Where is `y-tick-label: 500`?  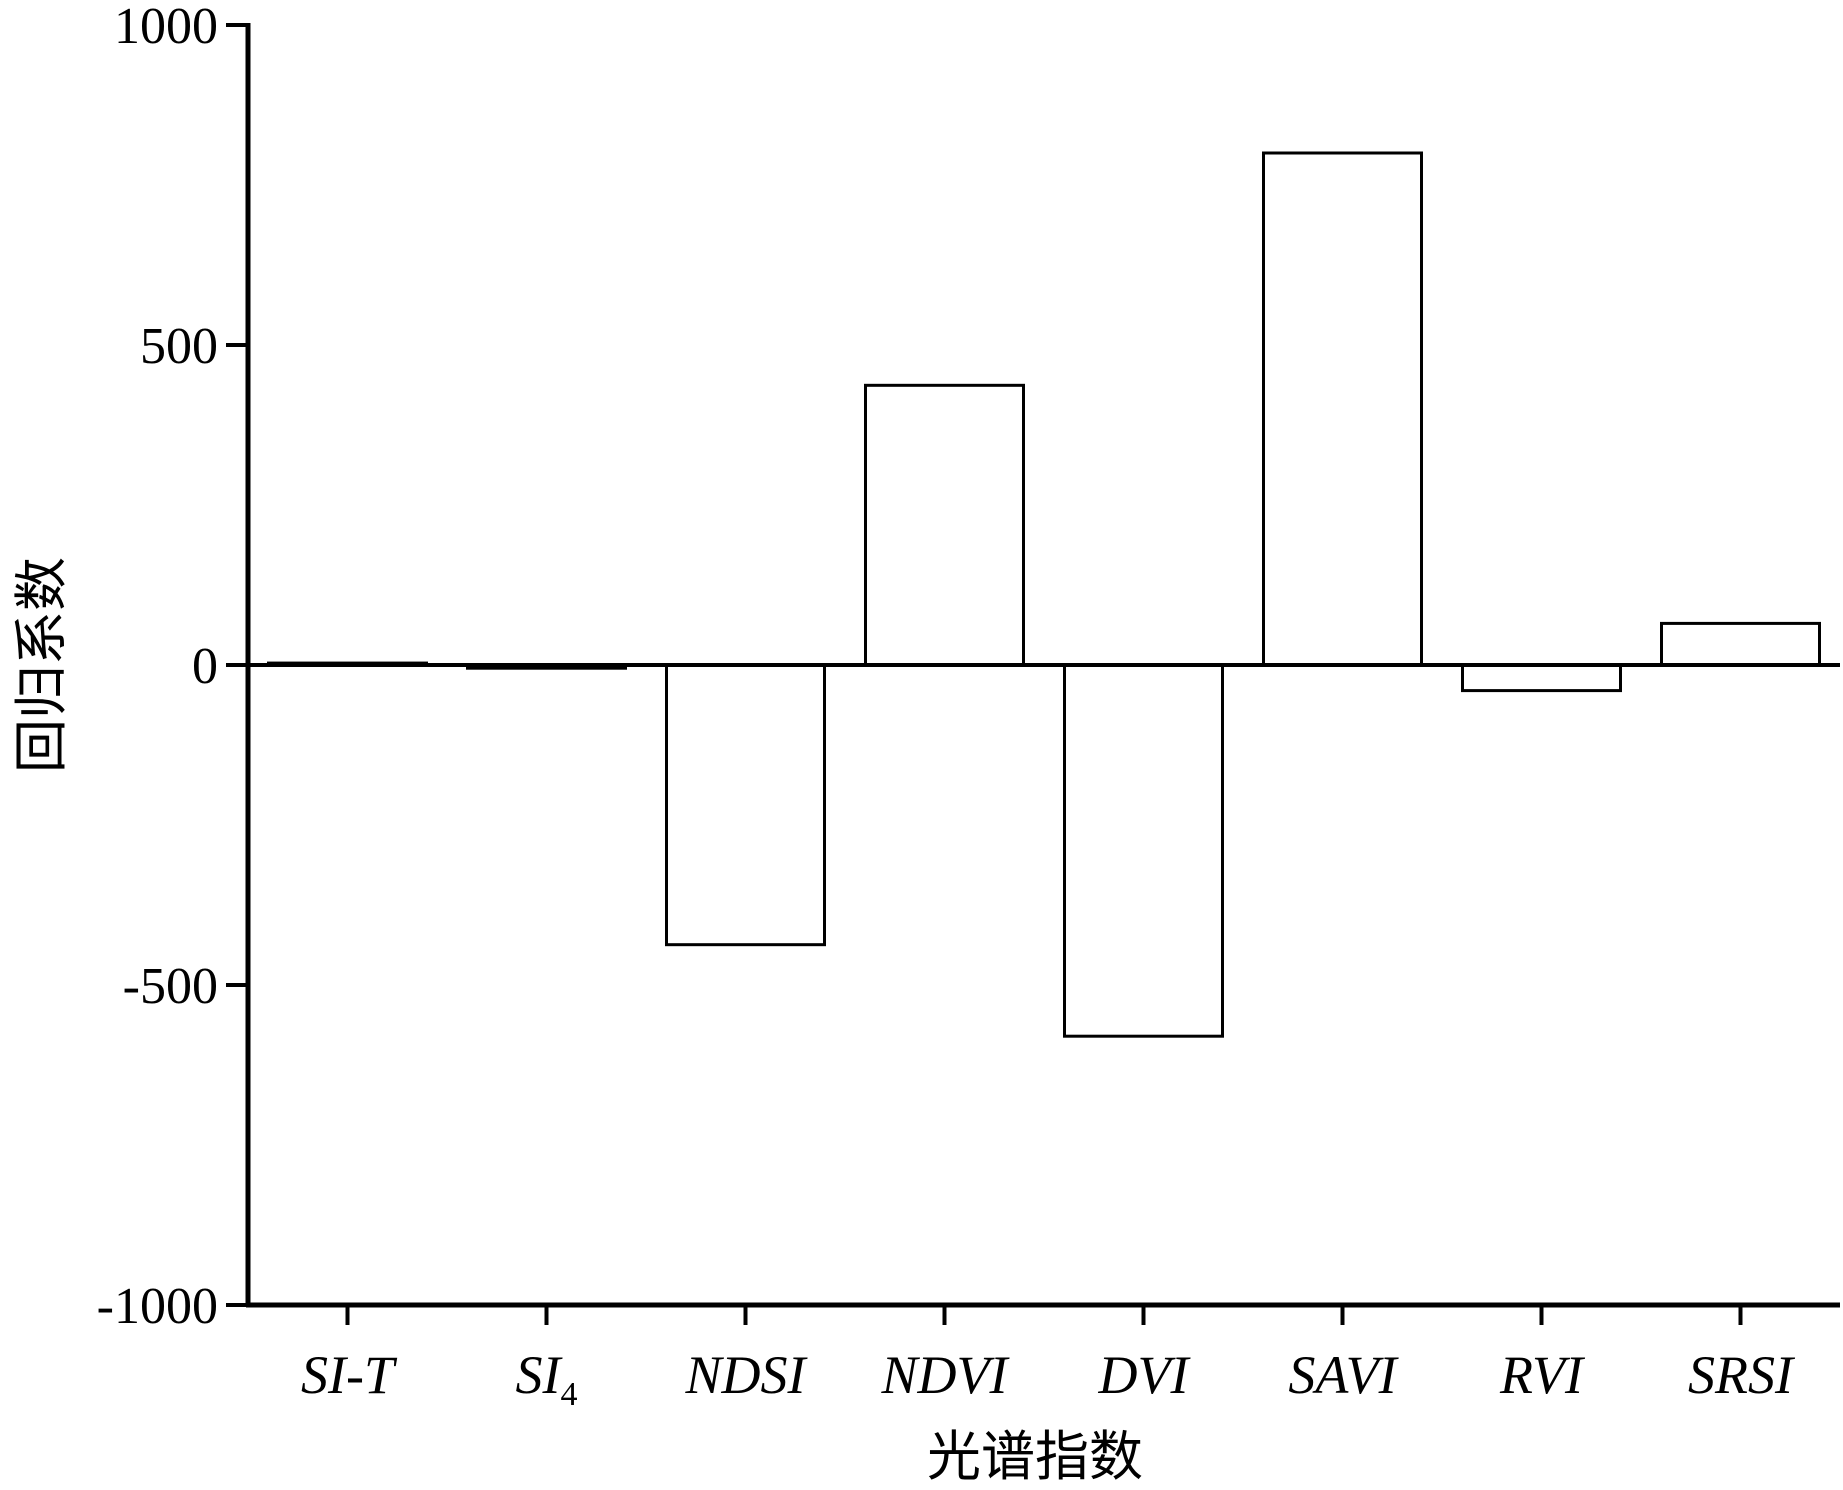 y-tick-label: 500 is located at coordinates (179, 346).